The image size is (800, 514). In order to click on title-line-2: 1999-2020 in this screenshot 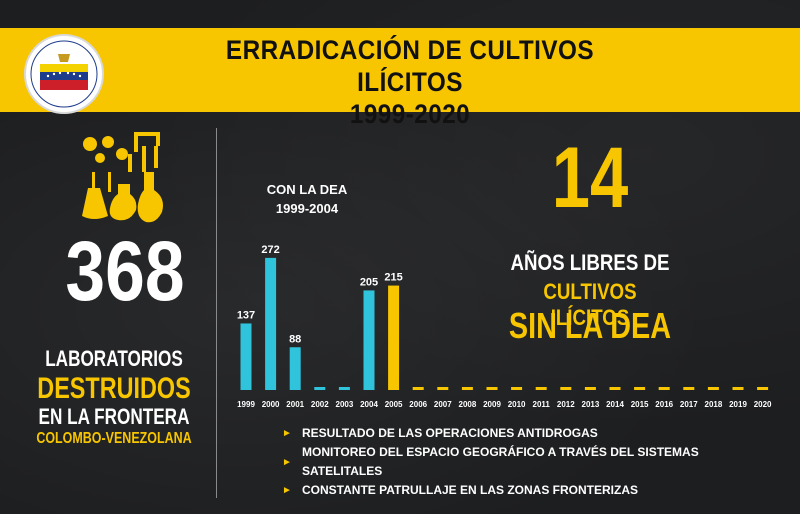, I will do `click(410, 114)`.